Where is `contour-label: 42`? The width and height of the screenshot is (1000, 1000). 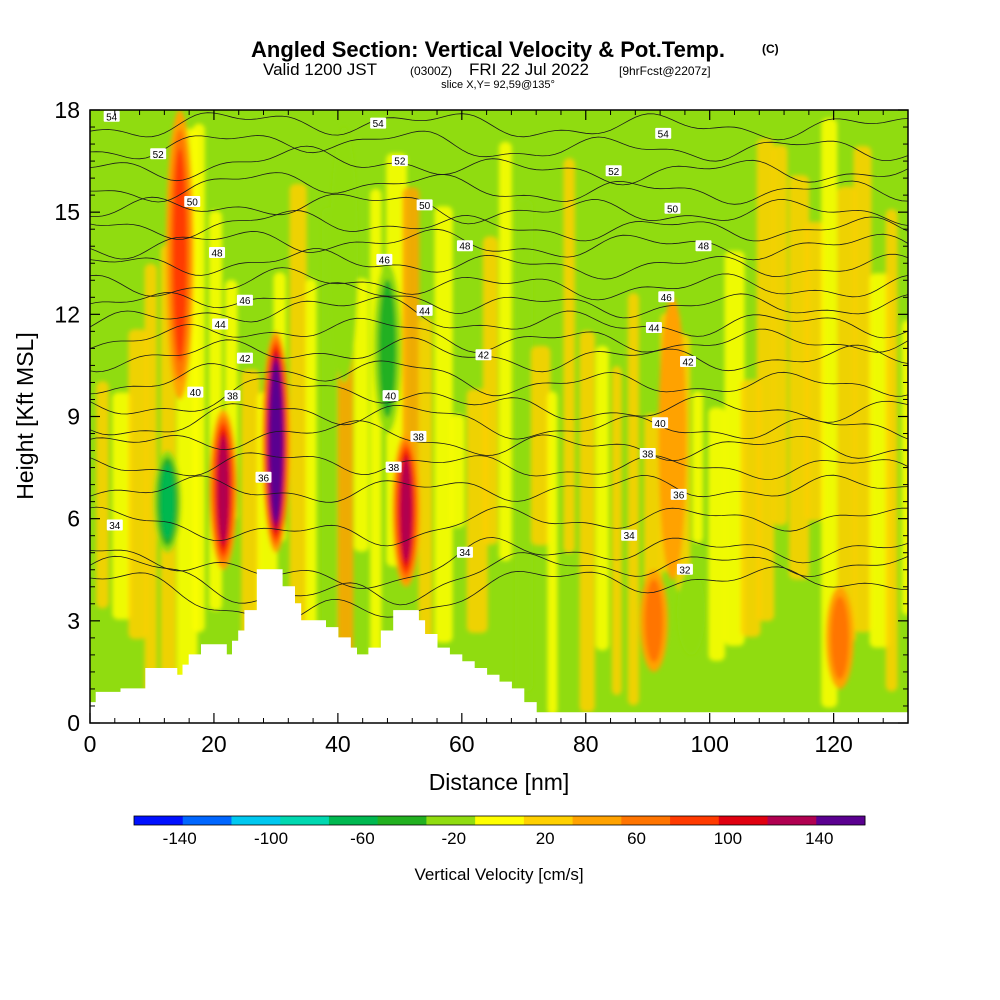
contour-label: 42 is located at coordinates (688, 362).